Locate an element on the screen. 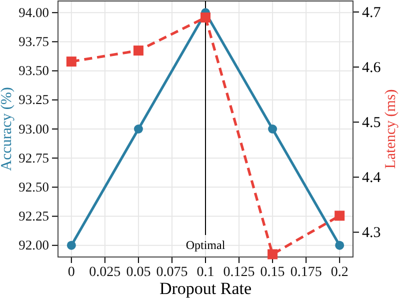 Image resolution: width=402 pixels, height=300 pixels. x-tick-label: 0.1 is located at coordinates (205, 272).